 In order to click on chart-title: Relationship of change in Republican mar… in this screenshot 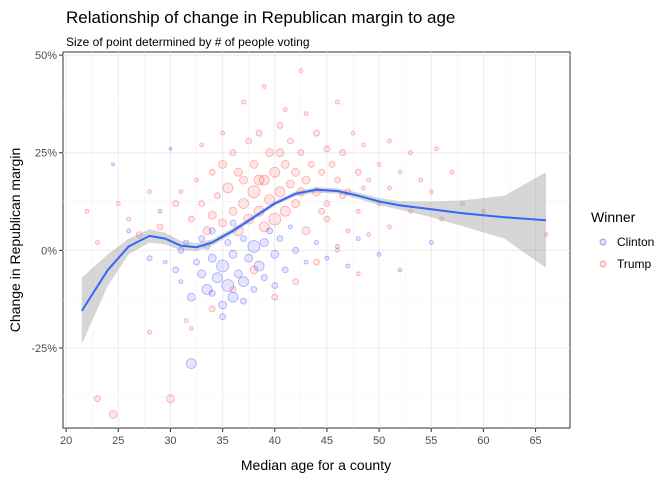, I will do `click(260, 17)`.